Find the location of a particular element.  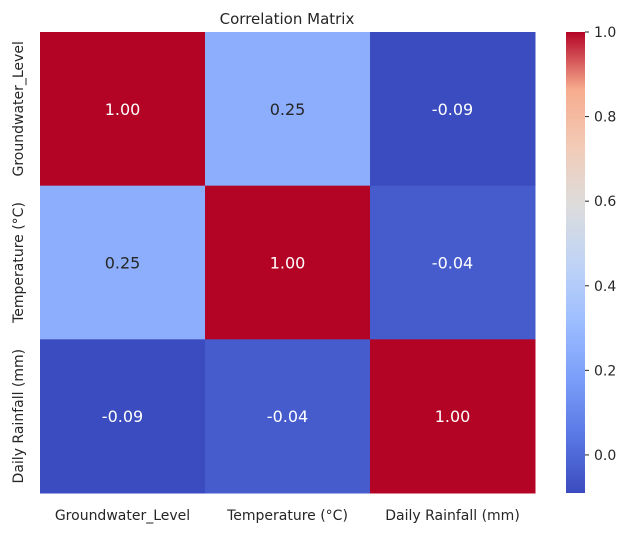

y-tick-label-2: Daily Rainfall (mm) is located at coordinates (19, 416).